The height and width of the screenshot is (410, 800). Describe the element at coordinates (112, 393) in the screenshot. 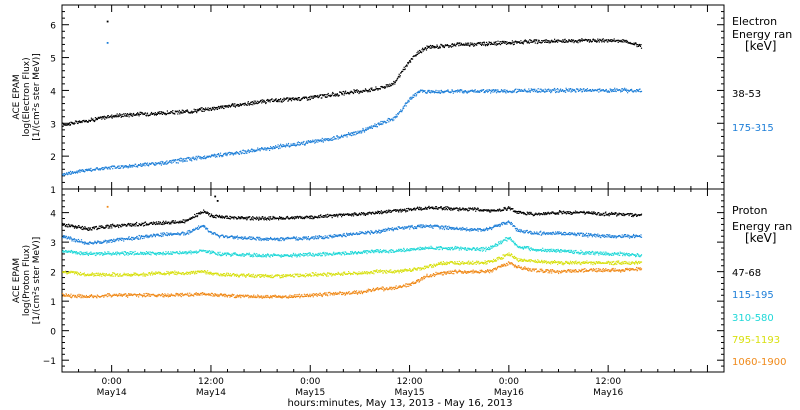

I see `x-tick-label-date: May14` at that location.